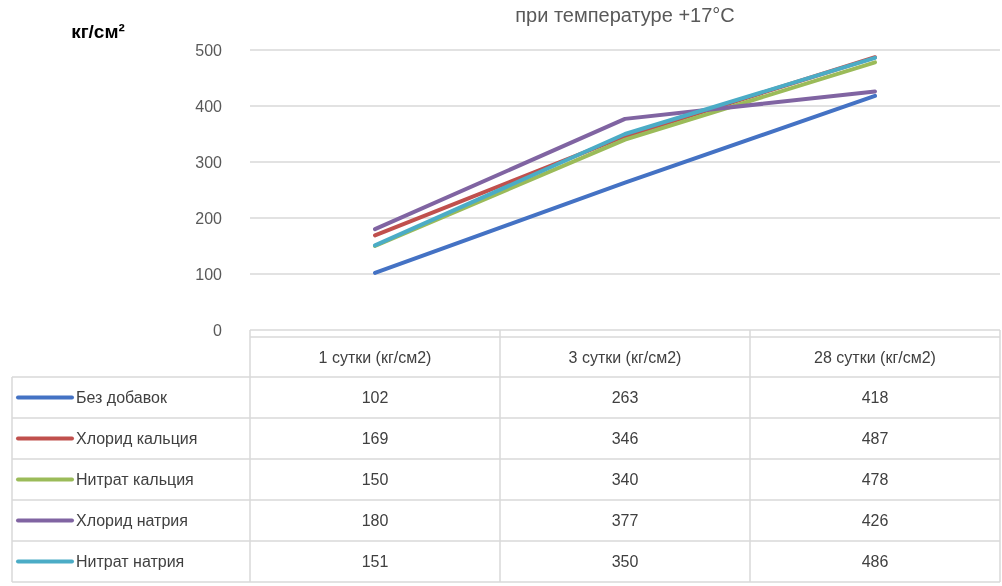  Describe the element at coordinates (375, 357) in the screenshot. I see `x-tick-label: 1 сутки (кг/см2)` at that location.